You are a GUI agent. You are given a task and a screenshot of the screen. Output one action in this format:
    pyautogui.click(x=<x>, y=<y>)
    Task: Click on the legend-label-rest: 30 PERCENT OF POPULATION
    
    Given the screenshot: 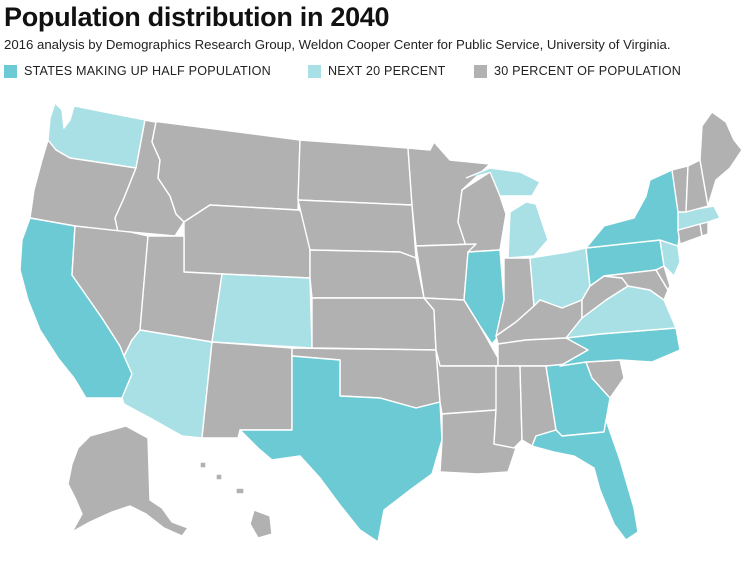 What is the action you would take?
    pyautogui.click(x=587, y=71)
    